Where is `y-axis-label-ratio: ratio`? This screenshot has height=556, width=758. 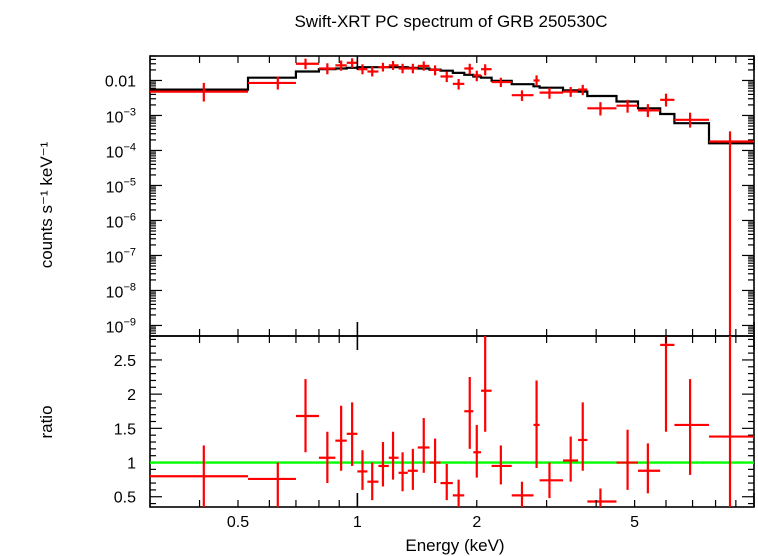
y-axis-label-ratio: ratio is located at coordinates (46, 421).